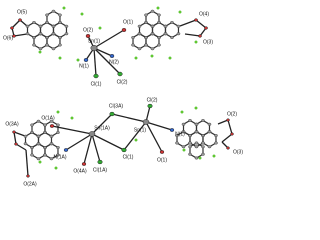  I want to click on atom-label: O(3), so click(208, 42).